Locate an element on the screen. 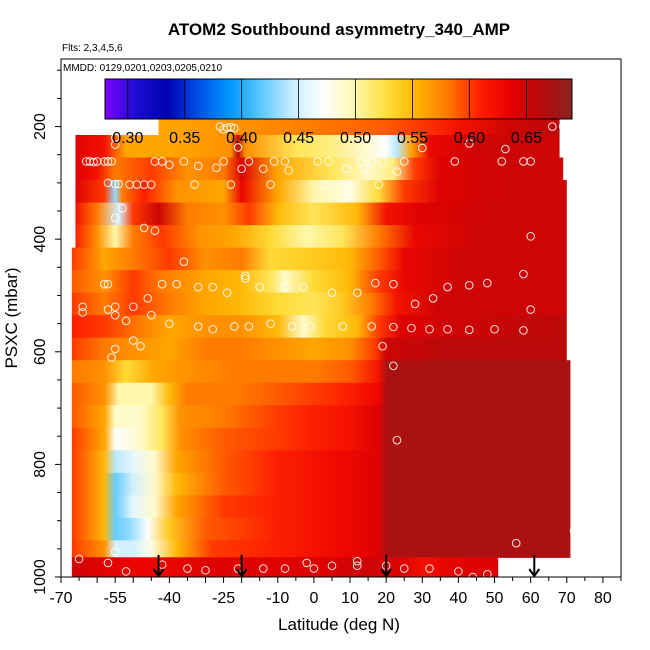 The height and width of the screenshot is (650, 650). x-tick-label: 30 is located at coordinates (422, 598).